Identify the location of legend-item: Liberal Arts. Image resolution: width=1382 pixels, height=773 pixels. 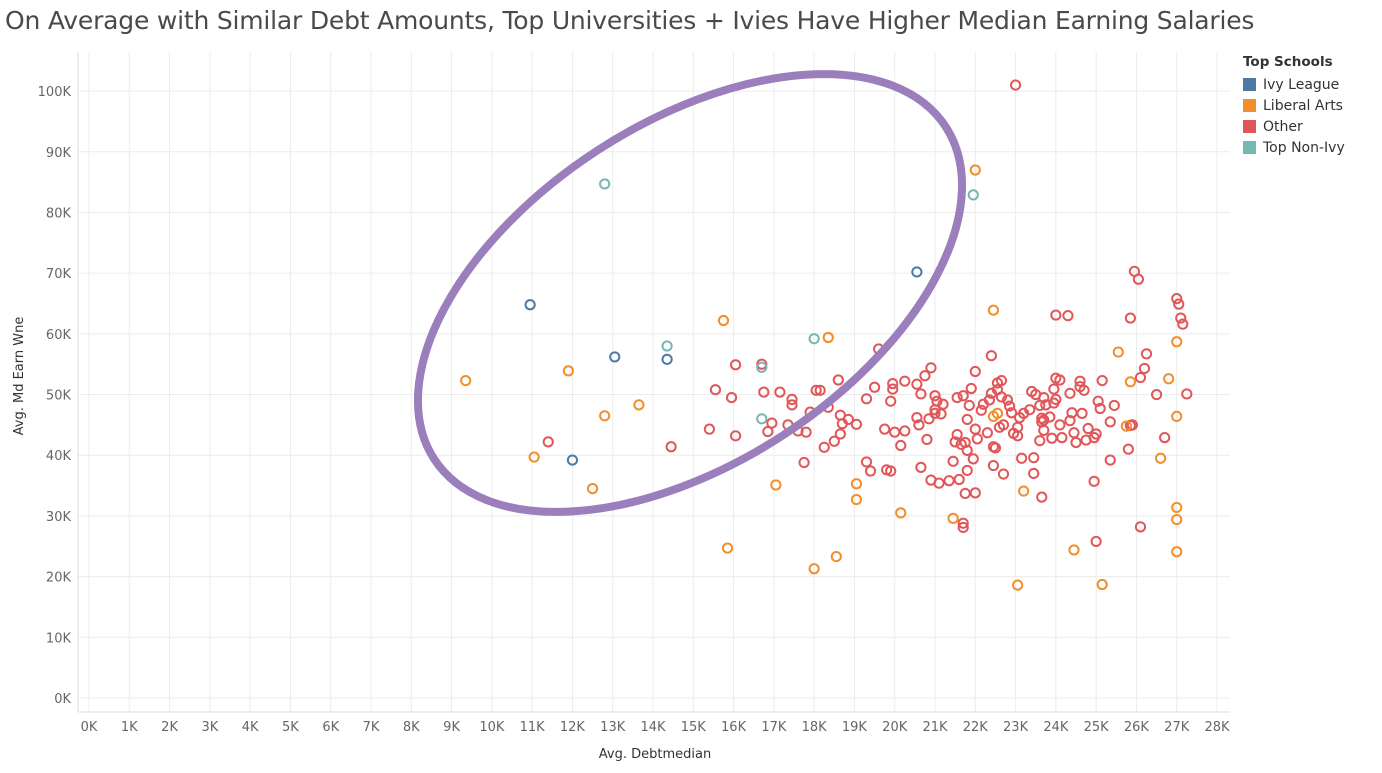
(1294, 105).